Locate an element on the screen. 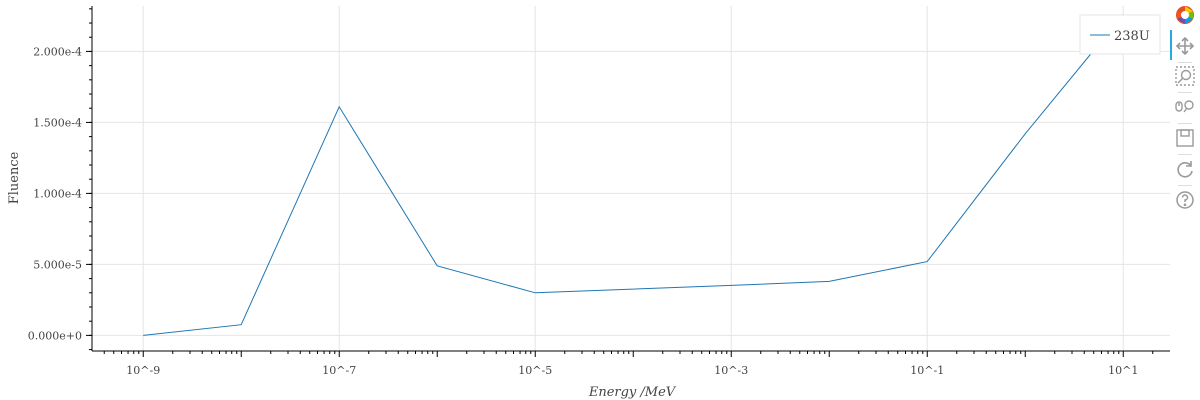  y-tick-label: 0.000e+0 is located at coordinates (55, 335).